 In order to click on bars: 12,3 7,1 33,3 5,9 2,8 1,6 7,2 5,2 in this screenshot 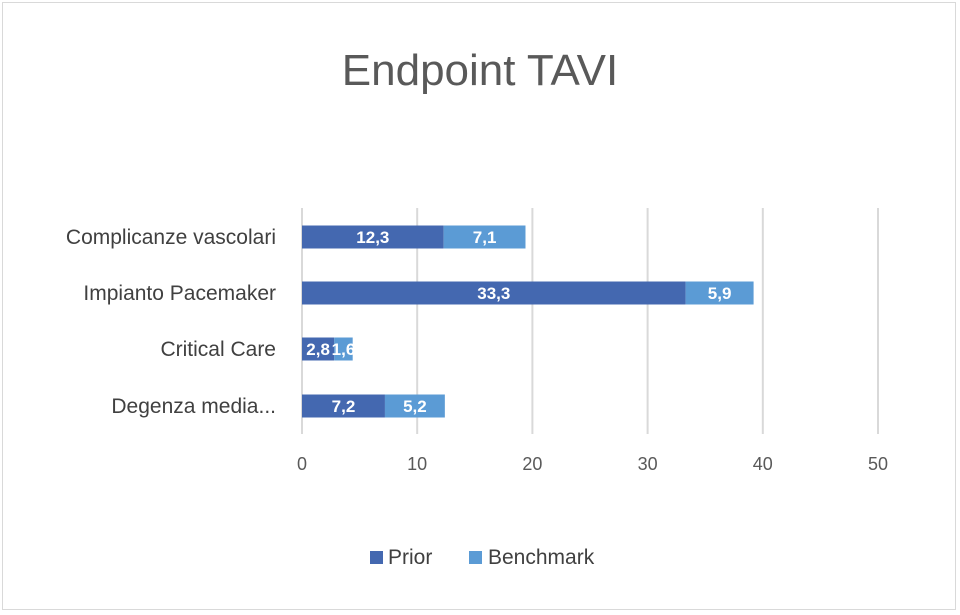, I will do `click(528, 321)`.